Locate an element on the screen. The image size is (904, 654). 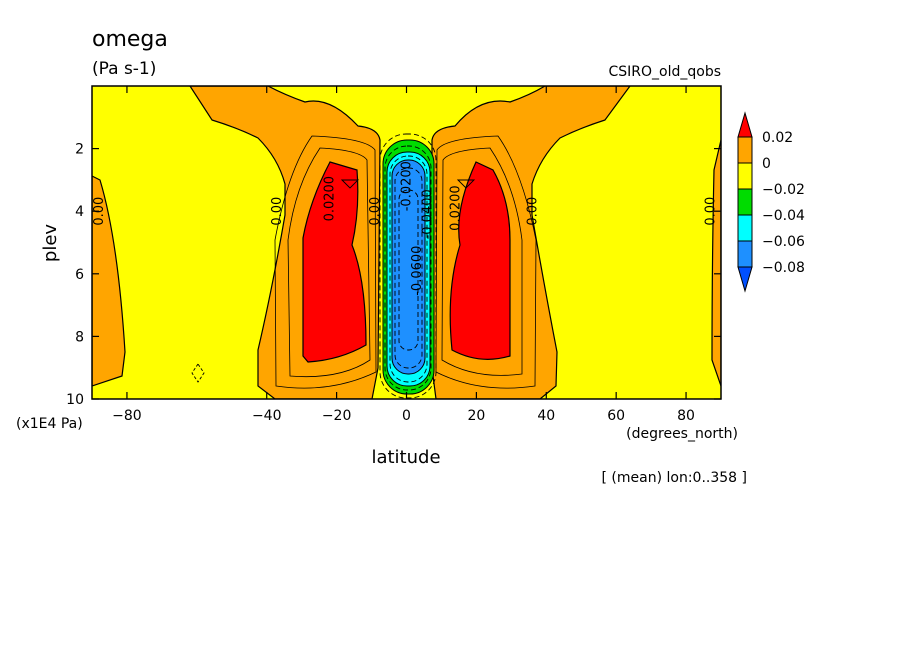
contour-line-northern-inner is located at coordinates (482, 261).